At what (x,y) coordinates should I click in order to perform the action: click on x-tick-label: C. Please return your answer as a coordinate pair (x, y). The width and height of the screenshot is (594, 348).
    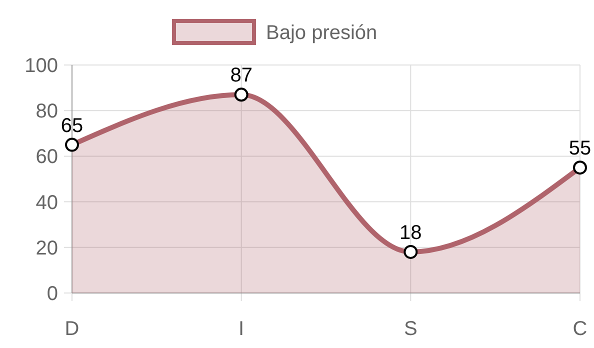
    Looking at the image, I should click on (580, 329).